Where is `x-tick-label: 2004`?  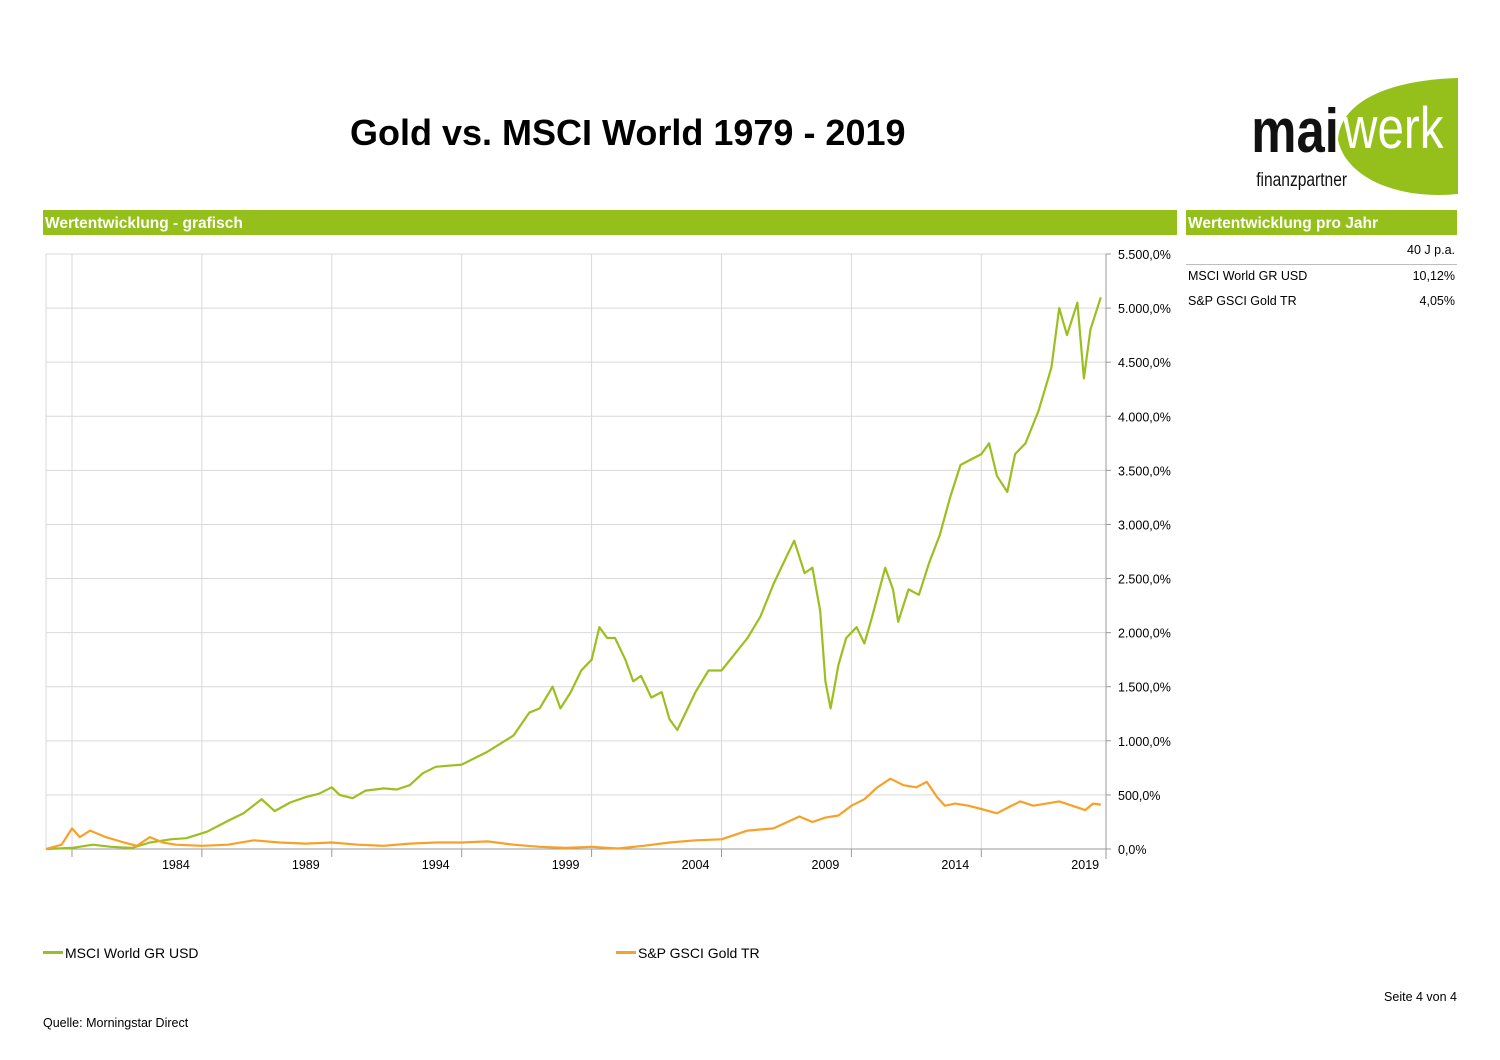
x-tick-label: 2004 is located at coordinates (696, 865).